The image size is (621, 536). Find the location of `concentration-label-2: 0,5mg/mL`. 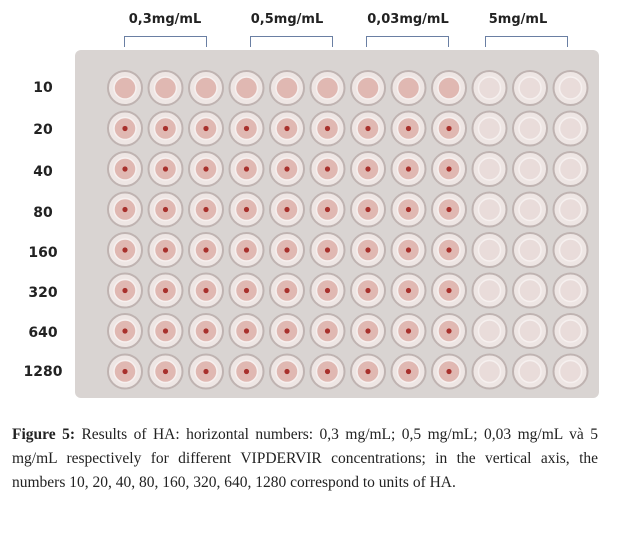

concentration-label-2: 0,5mg/mL is located at coordinates (287, 19).